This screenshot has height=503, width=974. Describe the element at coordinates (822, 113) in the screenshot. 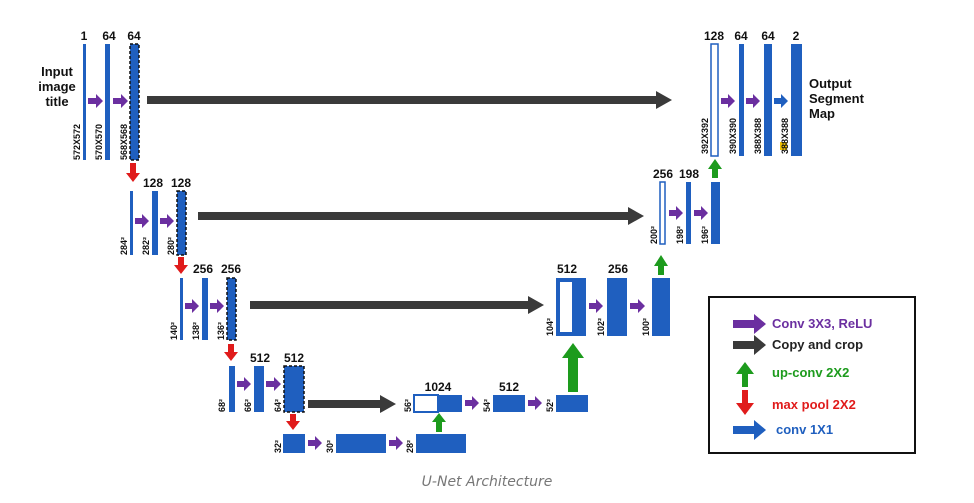

I see `output-label-line3: Map` at that location.